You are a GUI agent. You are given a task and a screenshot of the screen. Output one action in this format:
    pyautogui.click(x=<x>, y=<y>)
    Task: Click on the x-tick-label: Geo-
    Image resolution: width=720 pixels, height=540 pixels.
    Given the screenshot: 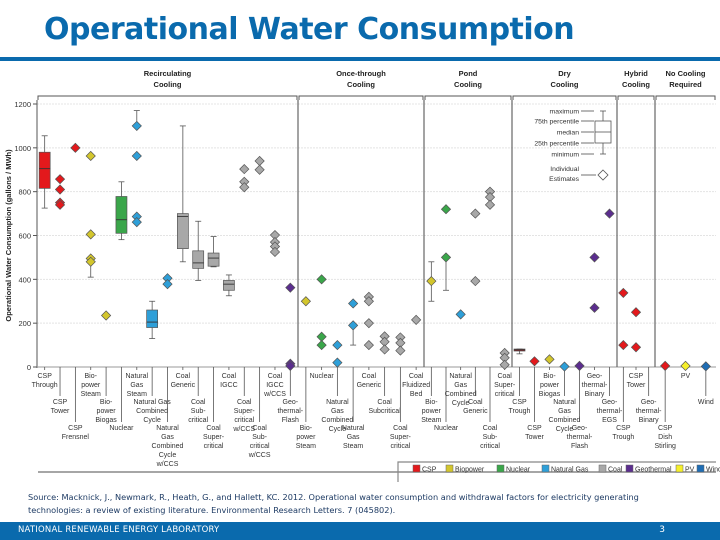 What is the action you would take?
    pyautogui.click(x=291, y=402)
    